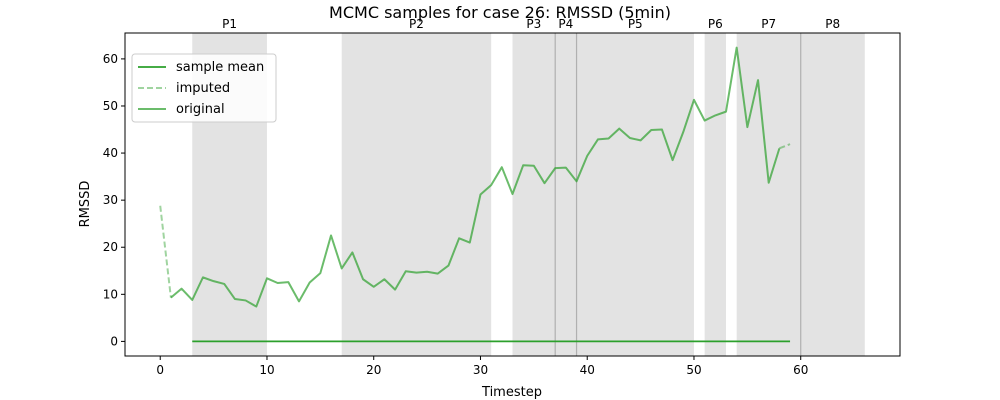 This screenshot has width=1000, height=400. I want to click on legend-box, so click(204, 88).